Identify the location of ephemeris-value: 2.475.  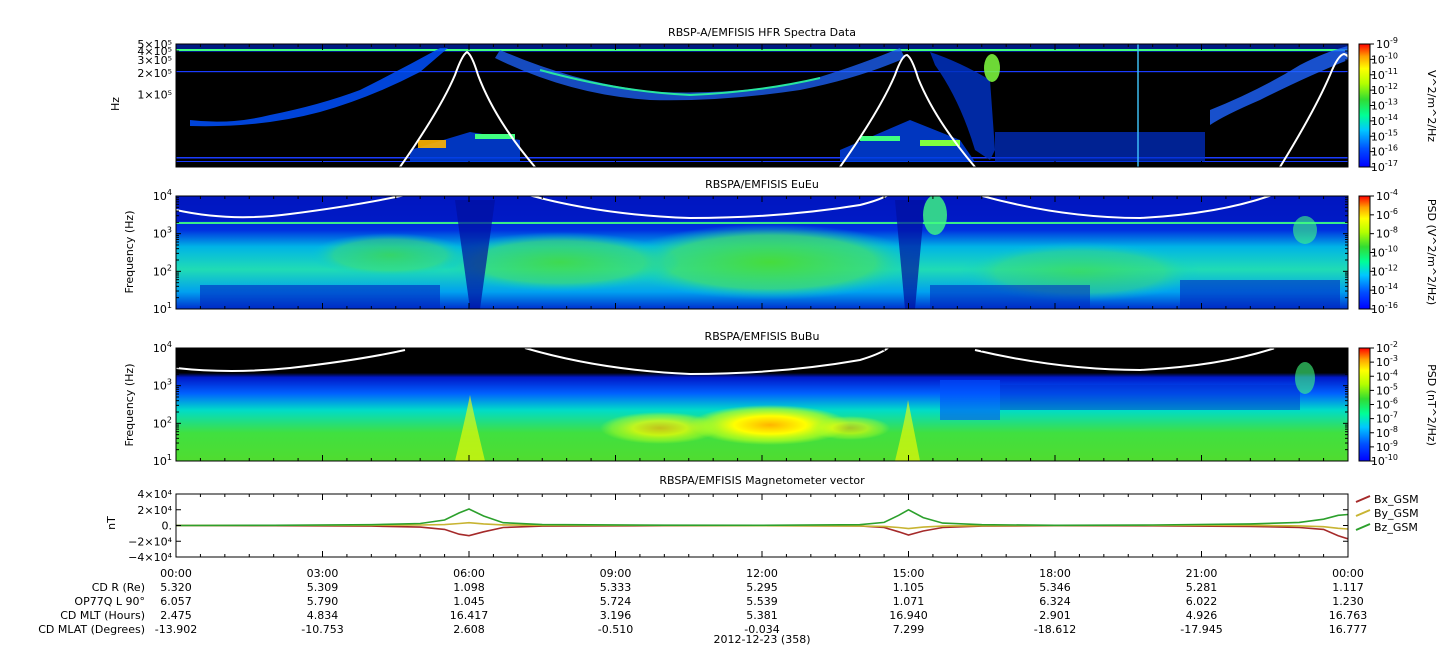
(176, 615).